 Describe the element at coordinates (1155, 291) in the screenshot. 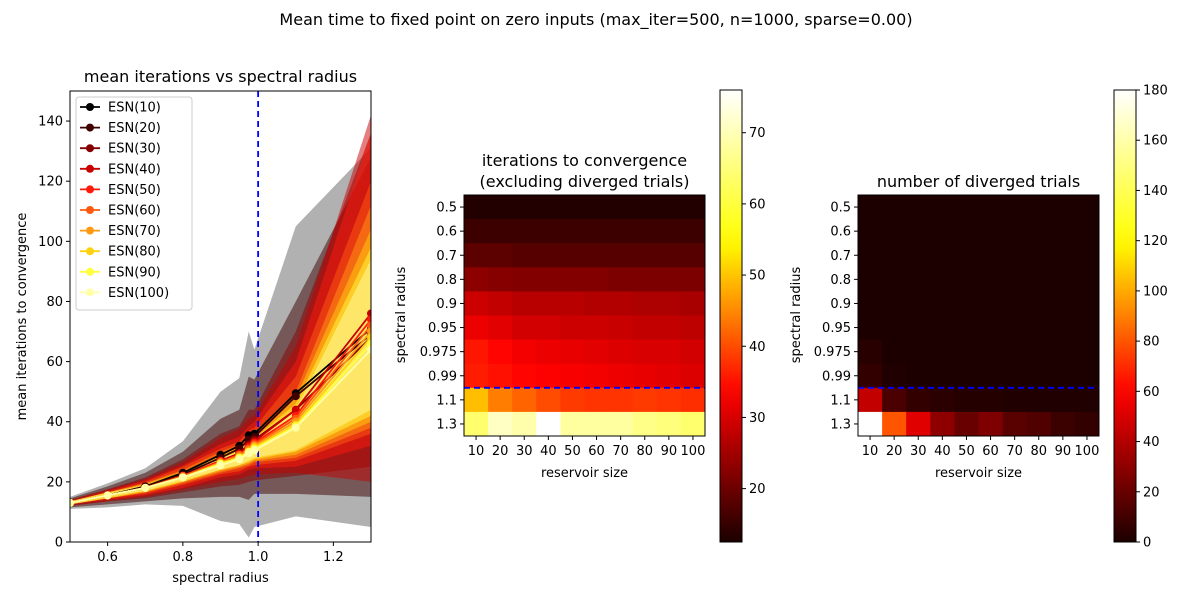

I see `colorbar-tick-label: 100` at that location.